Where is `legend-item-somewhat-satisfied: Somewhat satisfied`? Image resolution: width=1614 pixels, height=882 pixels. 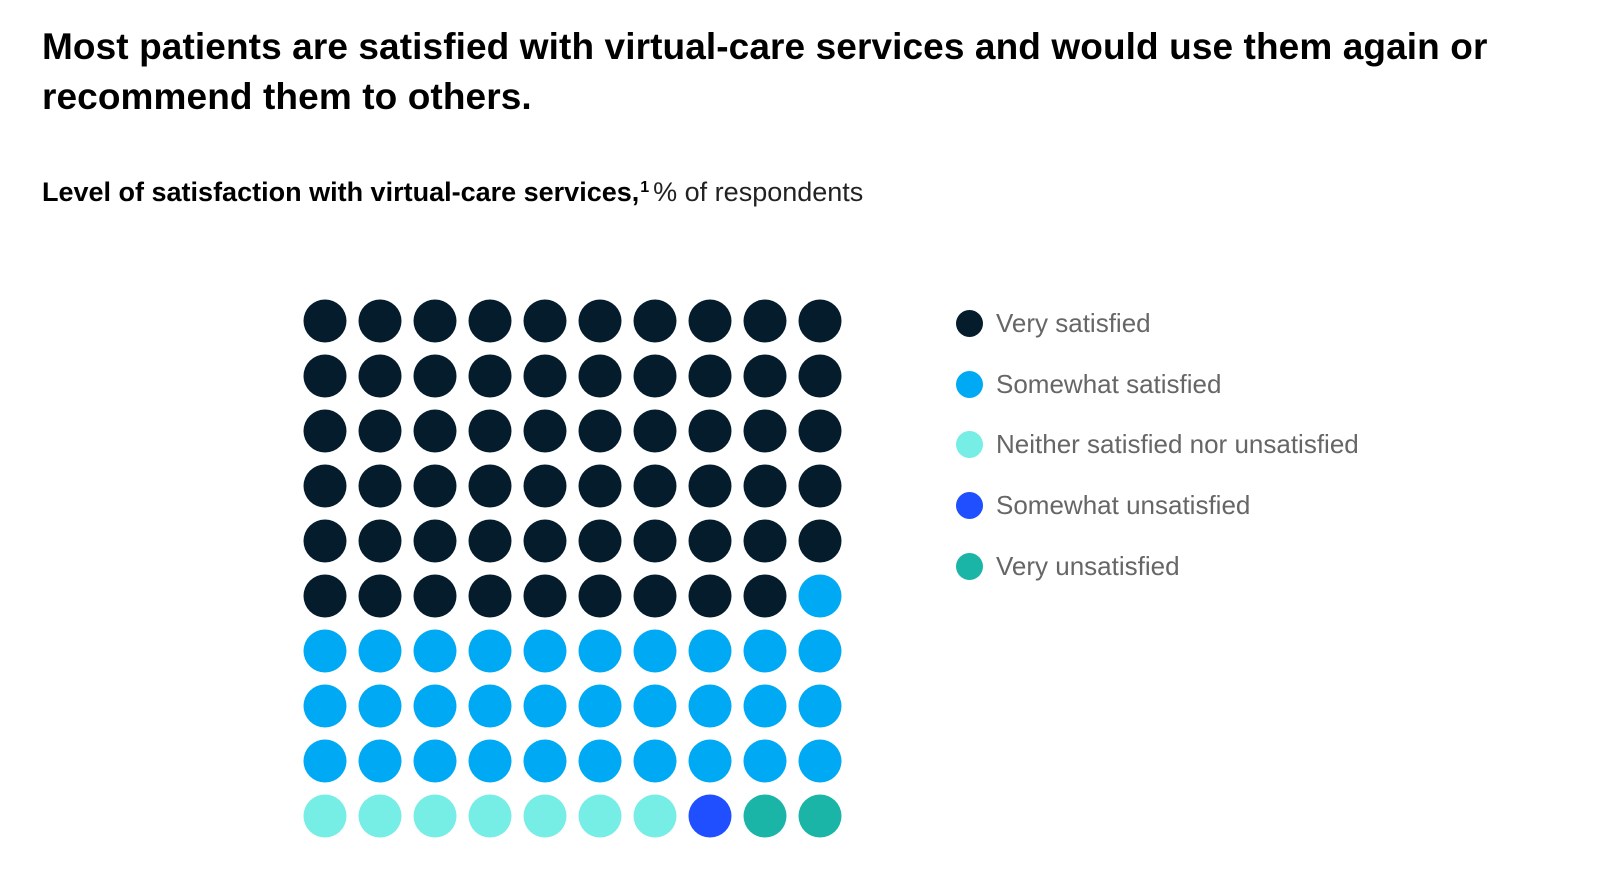 legend-item-somewhat-satisfied: Somewhat satisfied is located at coordinates (1157, 384).